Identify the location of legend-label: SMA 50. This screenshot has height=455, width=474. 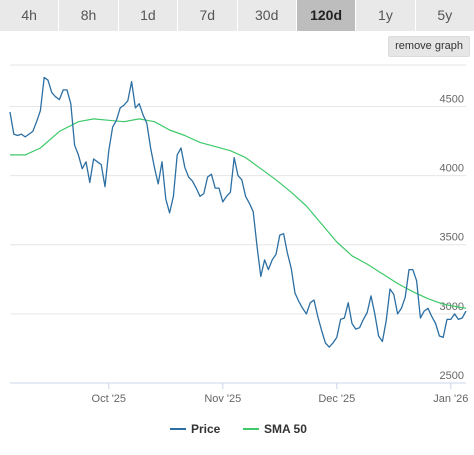
(285, 429).